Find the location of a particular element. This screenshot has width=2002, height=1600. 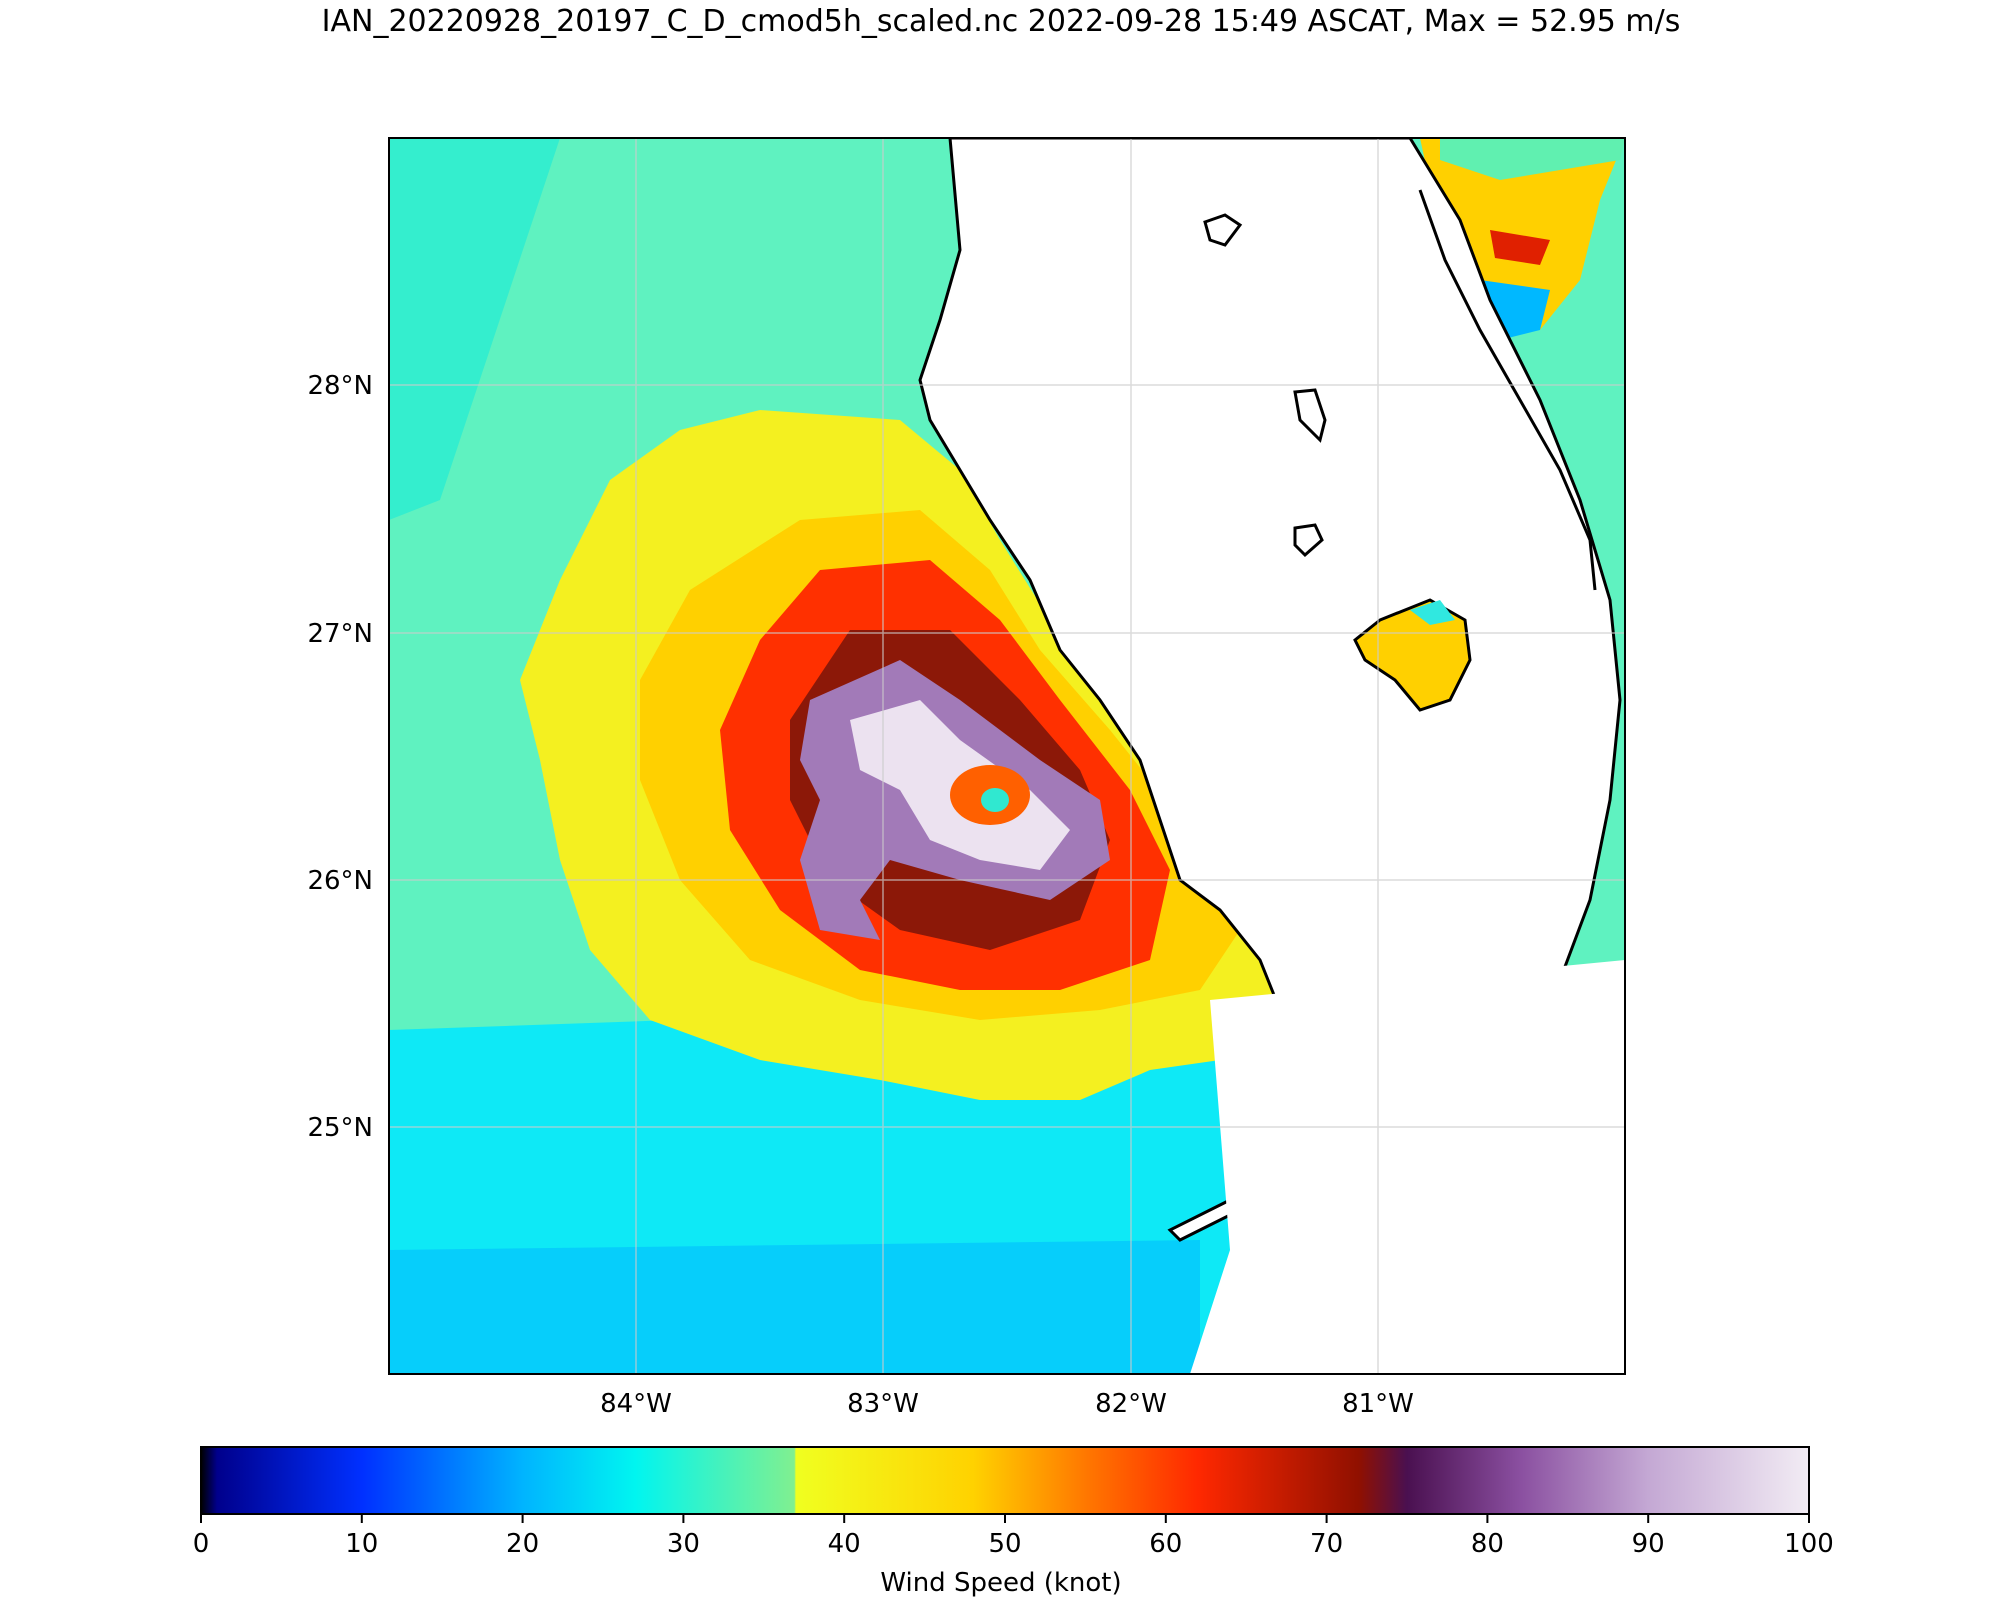

colorbar-tick-label: 100 is located at coordinates (1809, 1544).